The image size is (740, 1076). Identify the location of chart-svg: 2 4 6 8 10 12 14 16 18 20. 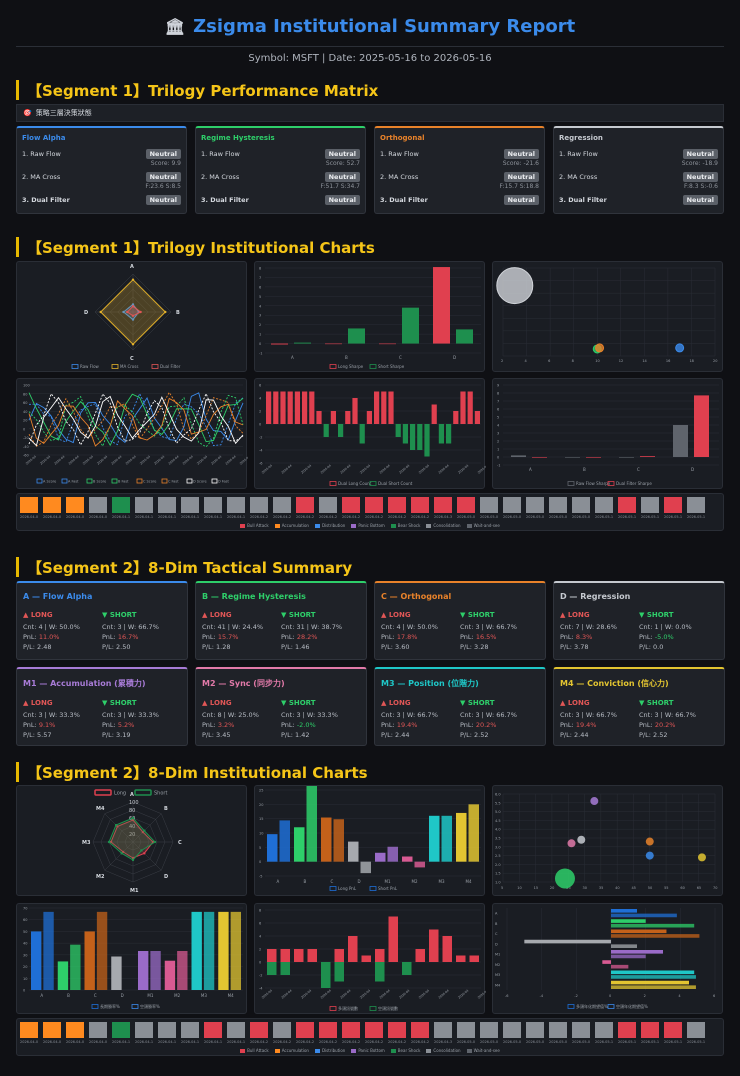
(606, 315).